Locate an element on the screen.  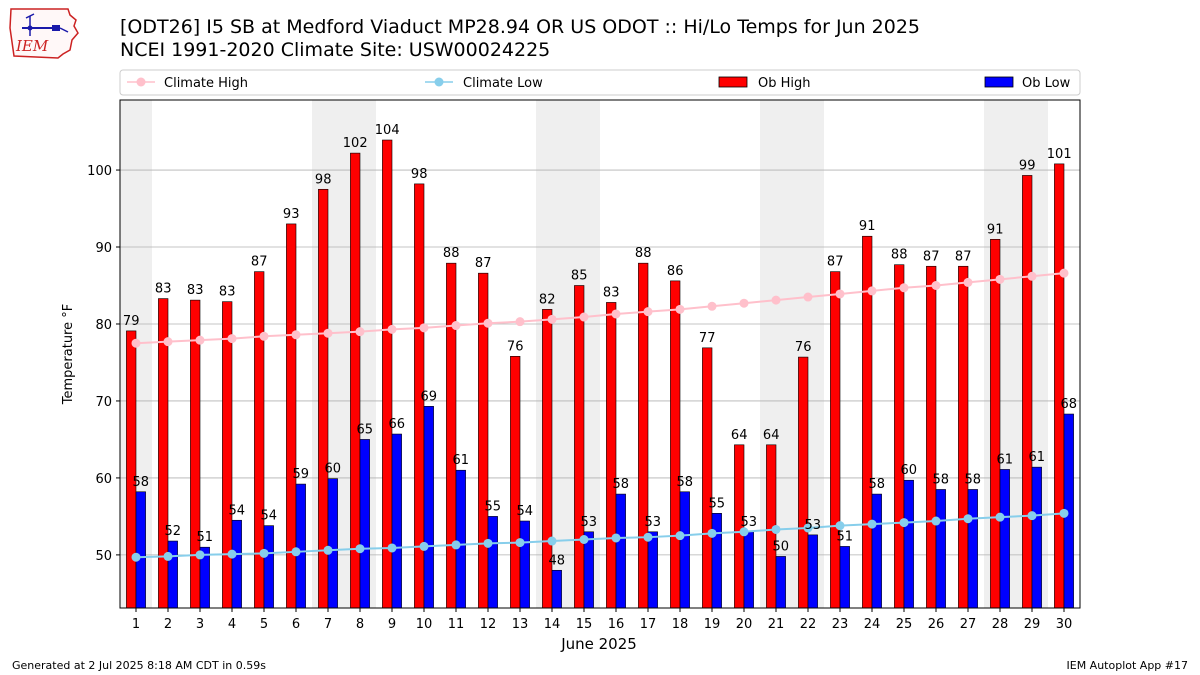
data-label-ob-high-6: 93 is located at coordinates (291, 214).